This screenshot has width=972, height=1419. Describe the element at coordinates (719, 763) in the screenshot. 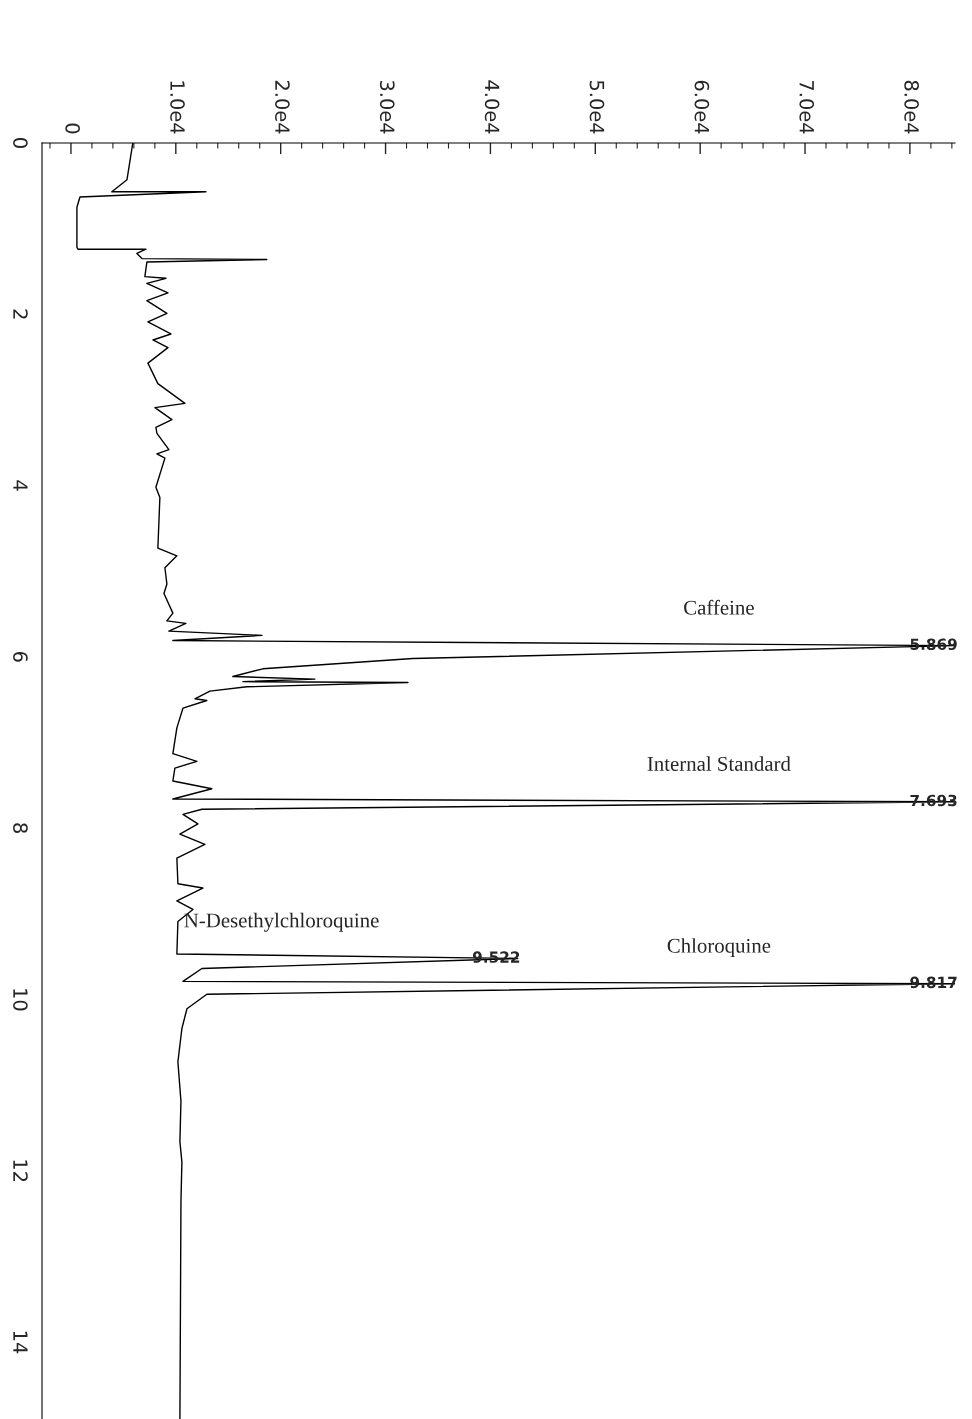

I see `annotation: Internal Standard` at that location.